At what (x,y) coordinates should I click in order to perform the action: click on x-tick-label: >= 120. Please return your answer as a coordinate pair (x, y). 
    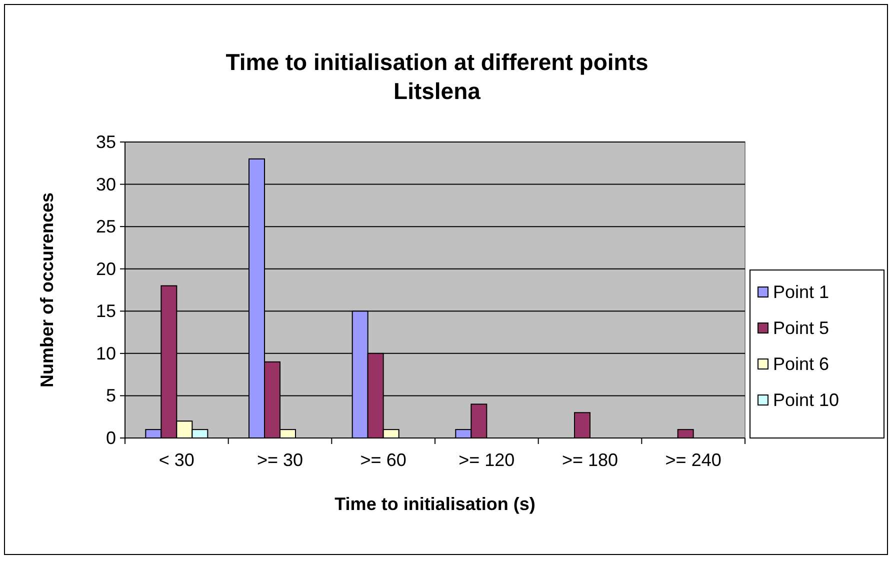
    Looking at the image, I should click on (486, 460).